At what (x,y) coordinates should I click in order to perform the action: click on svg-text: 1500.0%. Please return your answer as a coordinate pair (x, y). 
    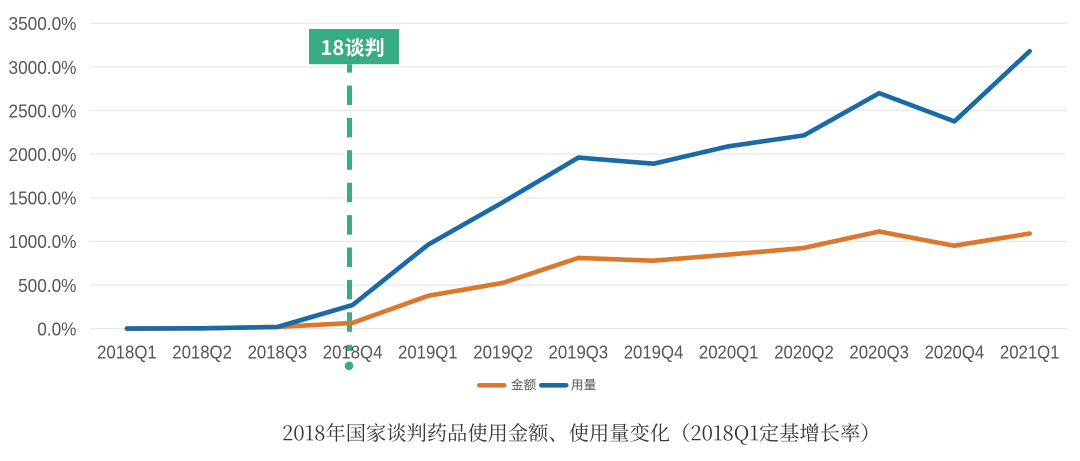
    Looking at the image, I should click on (43, 198).